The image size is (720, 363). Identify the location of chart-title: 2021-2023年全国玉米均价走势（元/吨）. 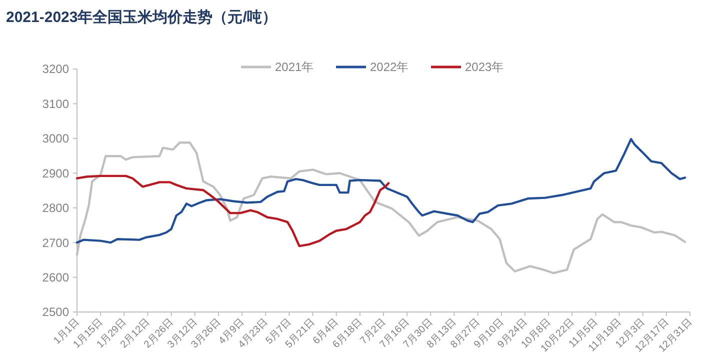
(141, 17).